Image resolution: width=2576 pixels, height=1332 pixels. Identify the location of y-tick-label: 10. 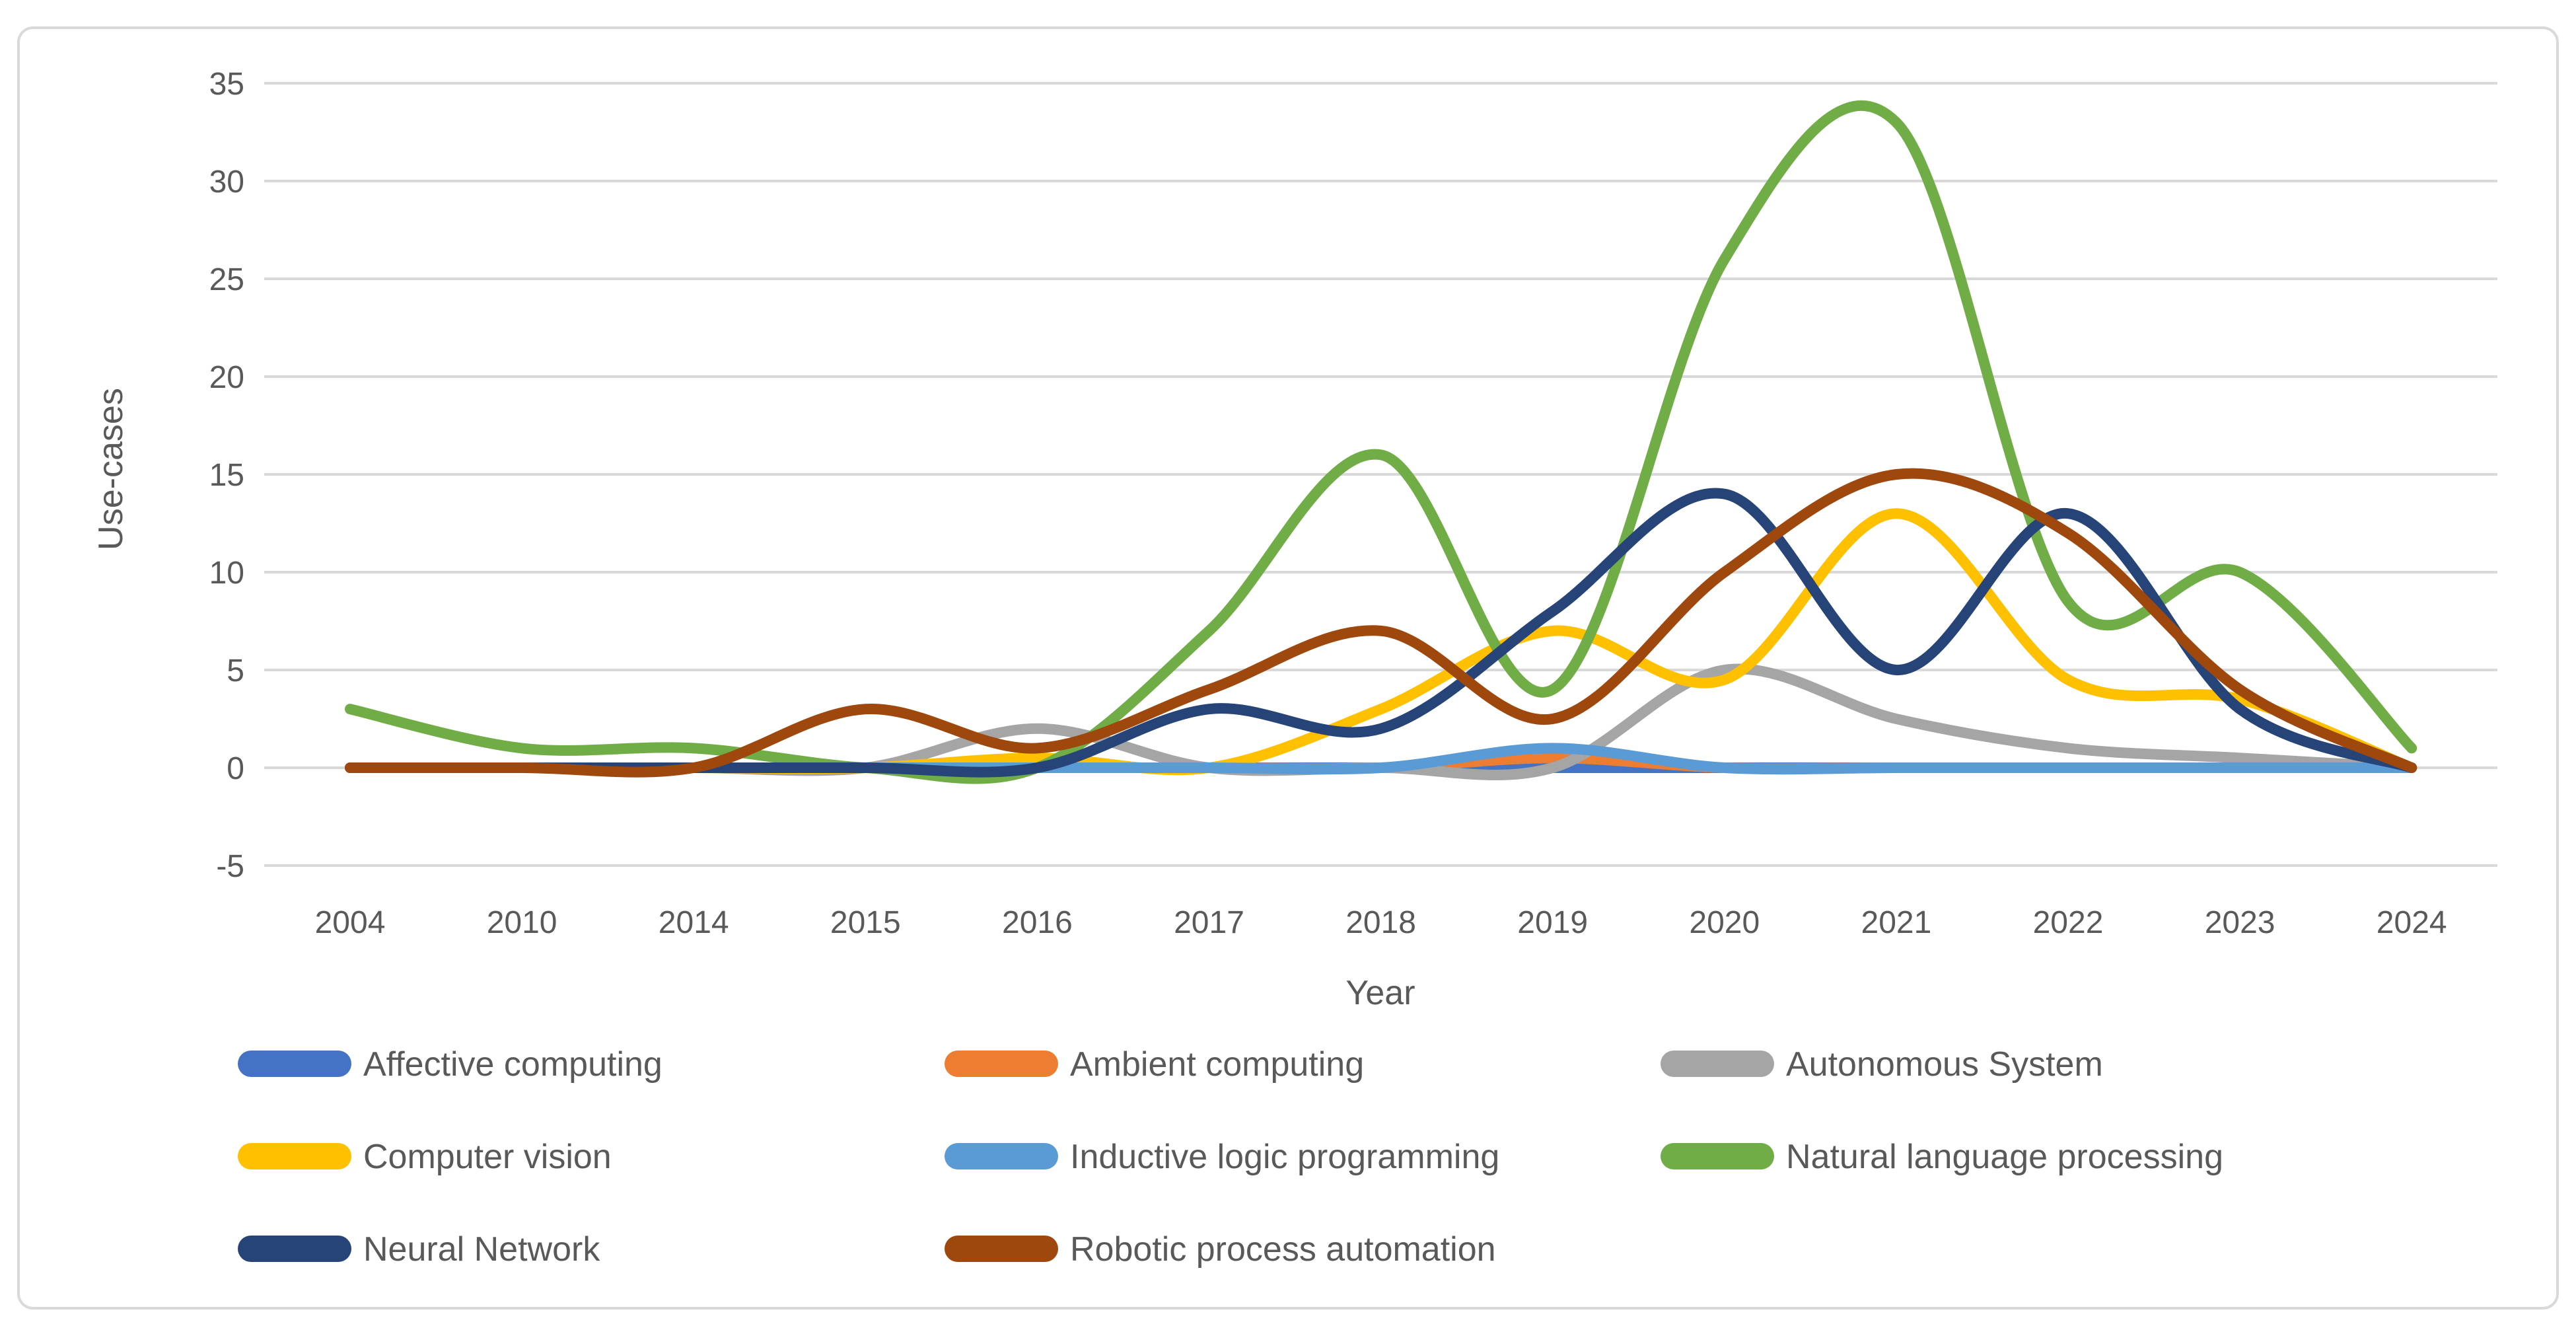
(227, 573).